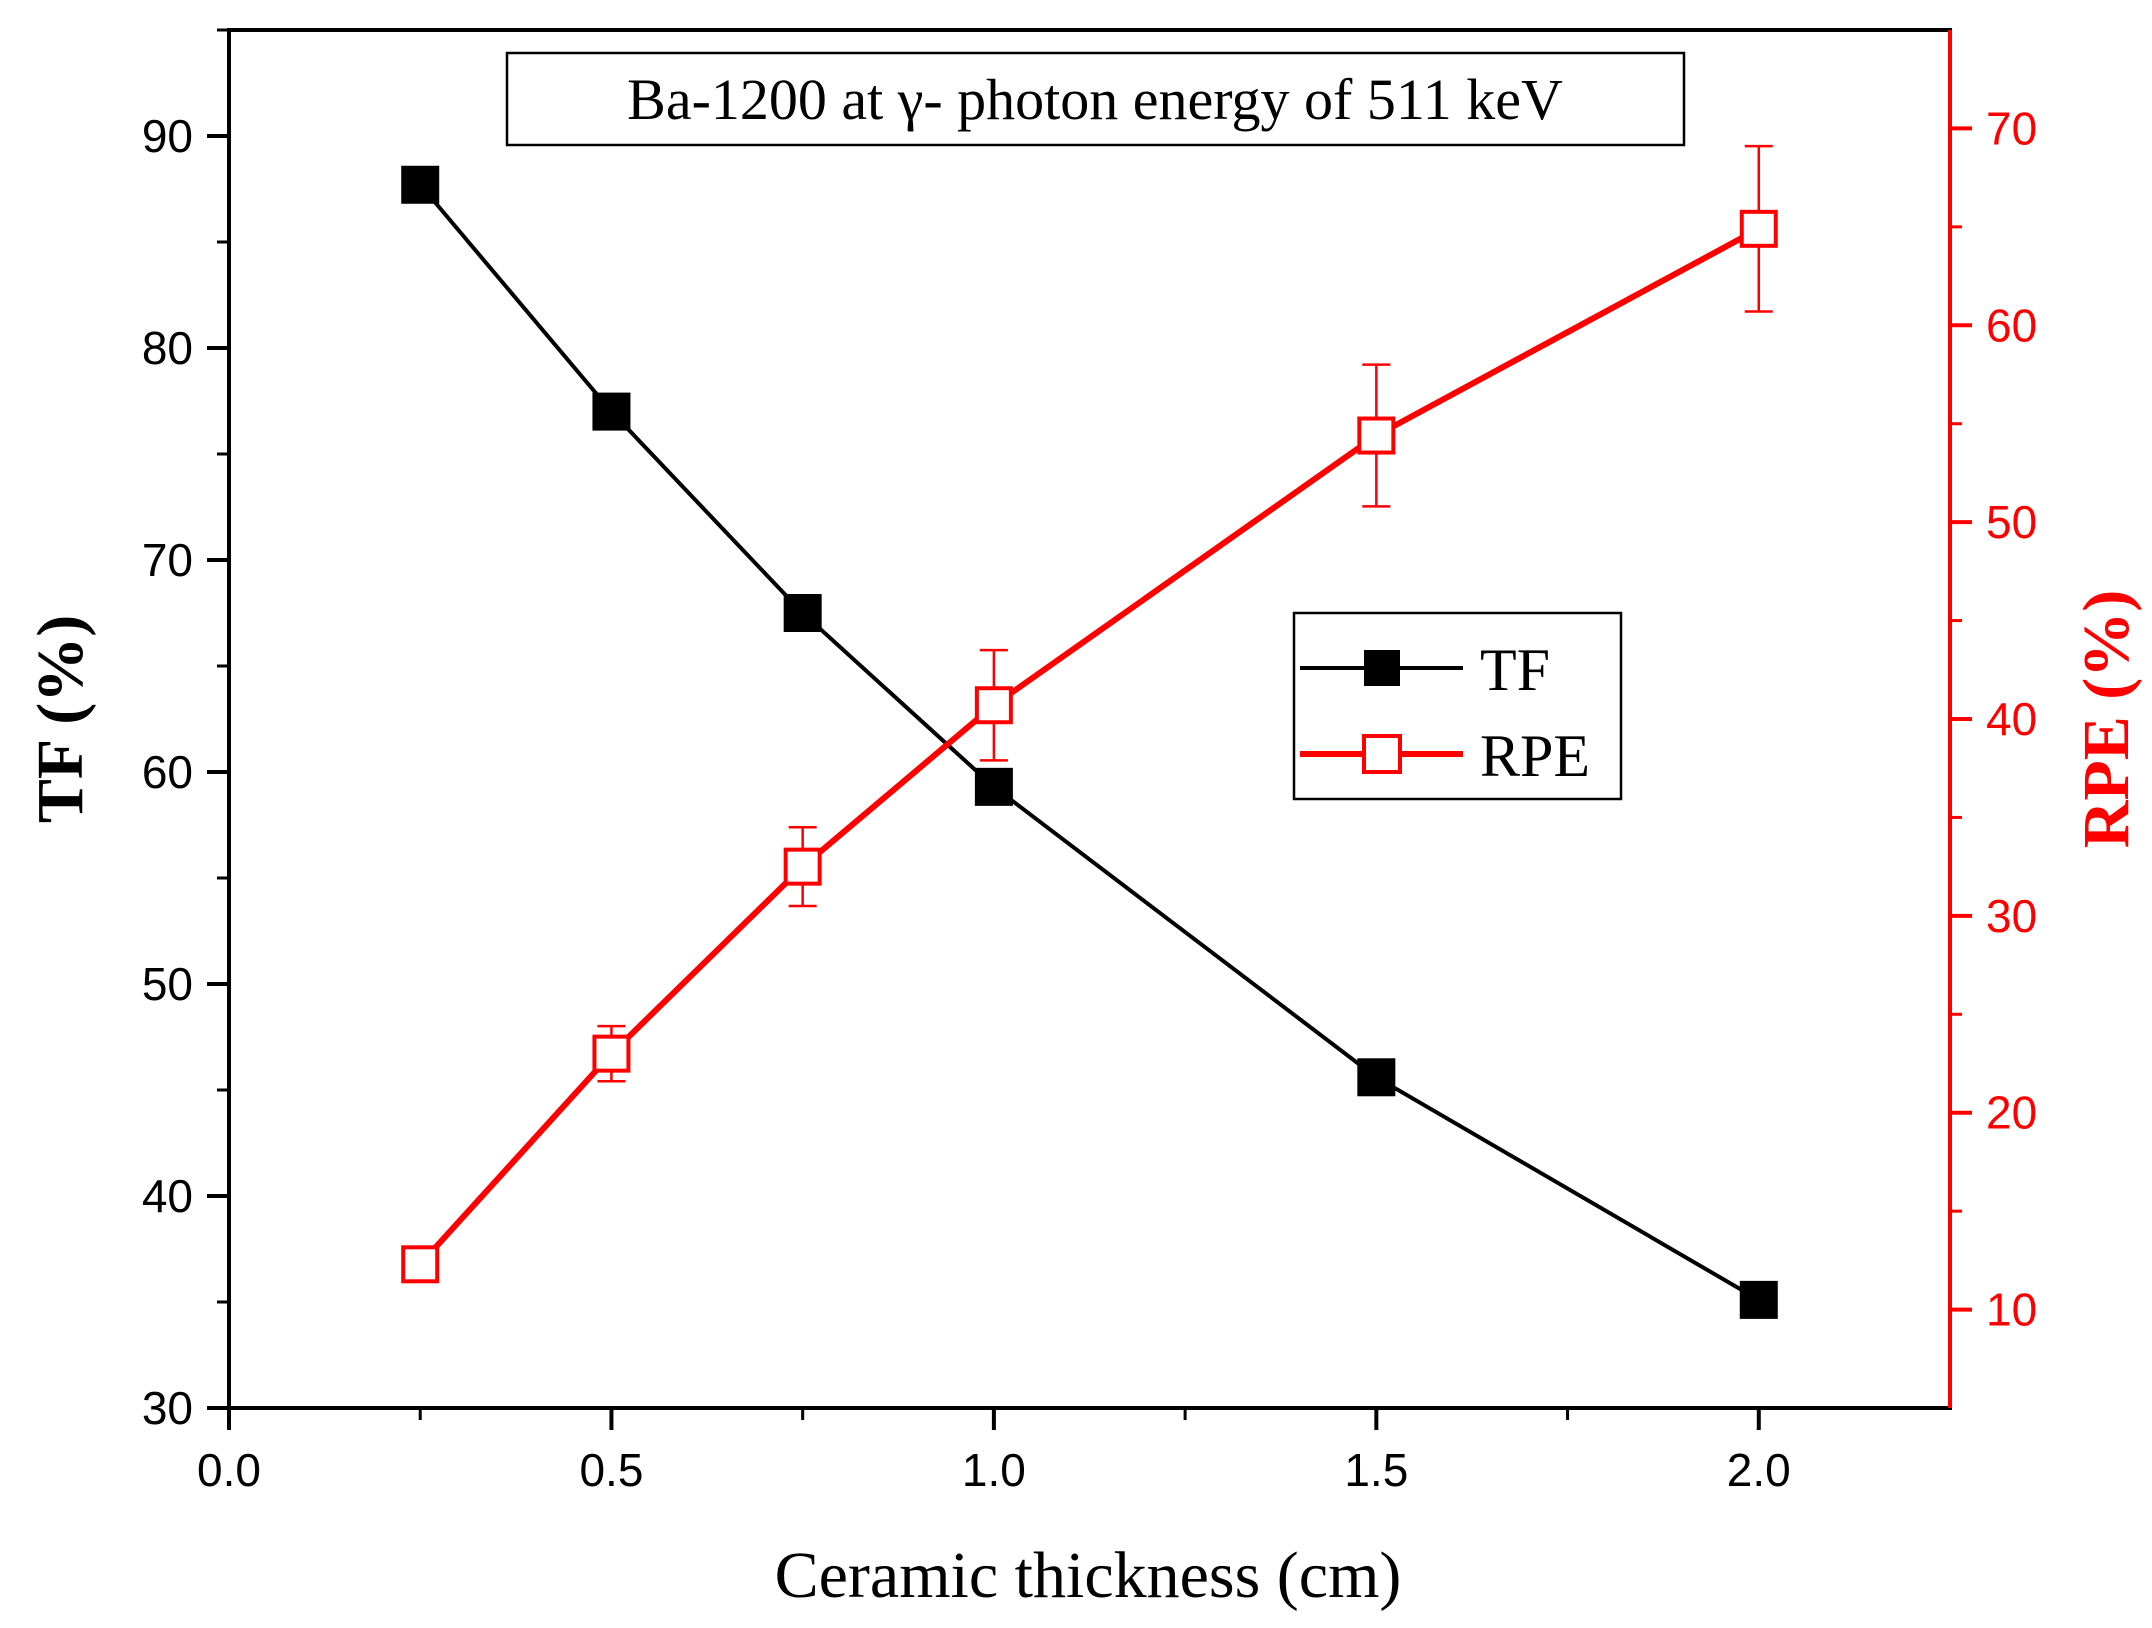 Image resolution: width=2152 pixels, height=1628 pixels. I want to click on legend-rpe-label: RPE, so click(1535, 756).